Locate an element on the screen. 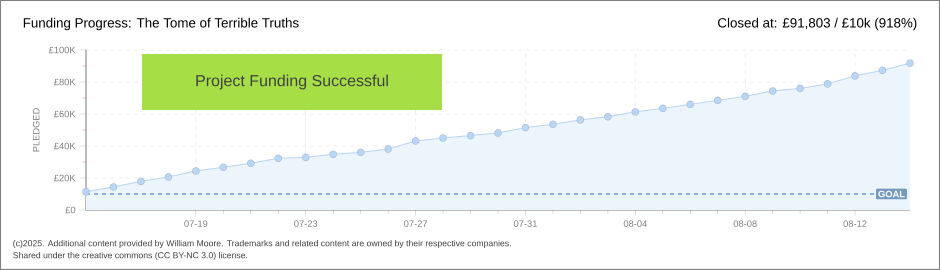 This screenshot has height=270, width=940. ref-line-label: GOAL is located at coordinates (891, 194).